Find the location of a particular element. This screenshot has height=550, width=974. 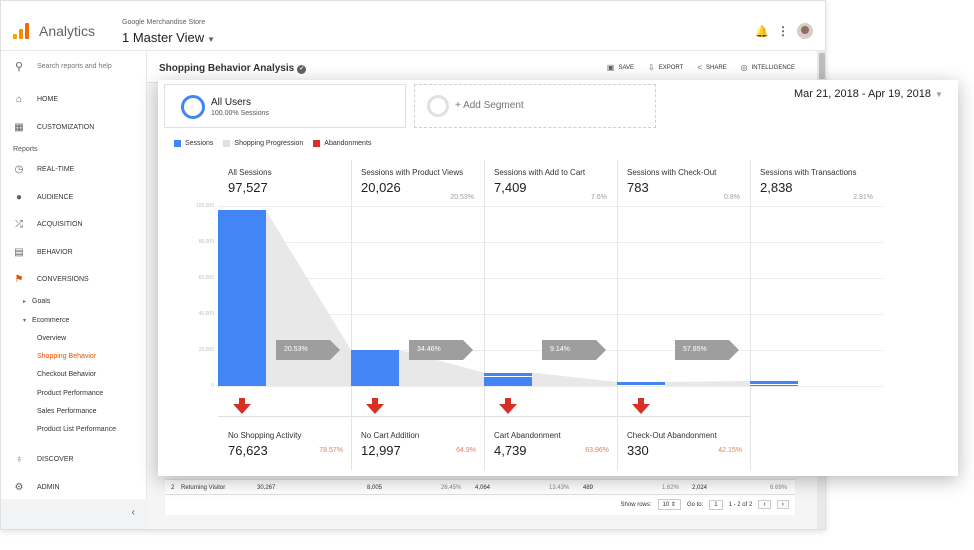

show-rows-label: Show rows: is located at coordinates (636, 504).